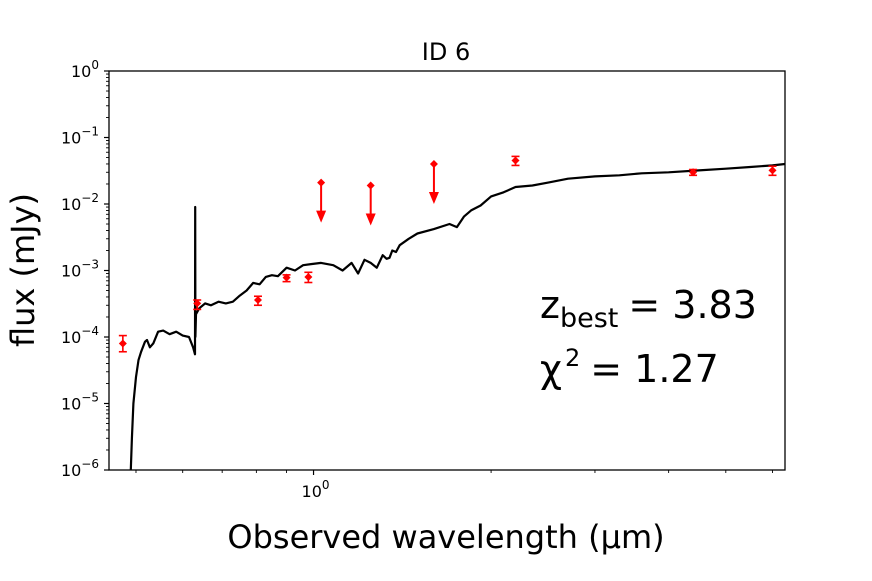 The image size is (872, 581). What do you see at coordinates (90, 464) in the screenshot?
I see `y-tick-label-exponent: −6` at bounding box center [90, 464].